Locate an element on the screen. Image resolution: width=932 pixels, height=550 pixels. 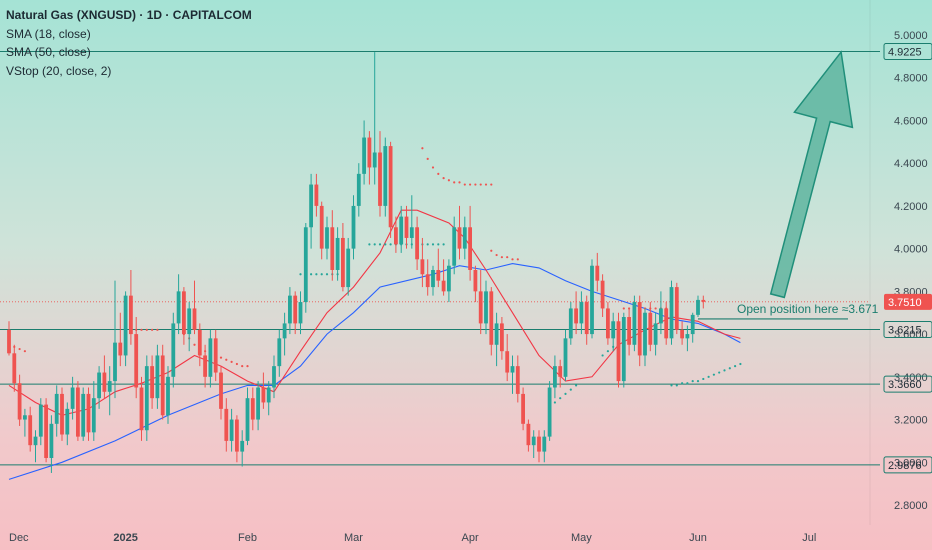
y-tick-label: 4.2000 is located at coordinates (911, 207).